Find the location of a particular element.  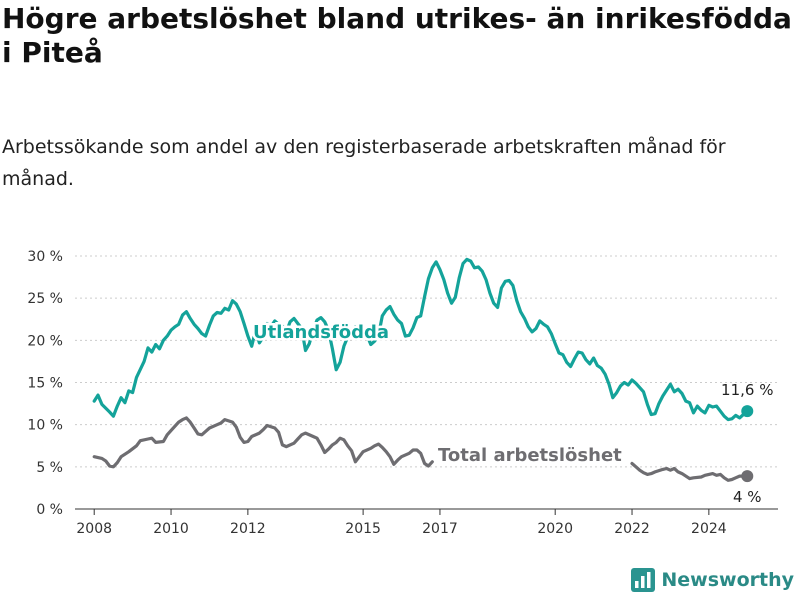

y-tick-label: 0 % is located at coordinates (49, 510).